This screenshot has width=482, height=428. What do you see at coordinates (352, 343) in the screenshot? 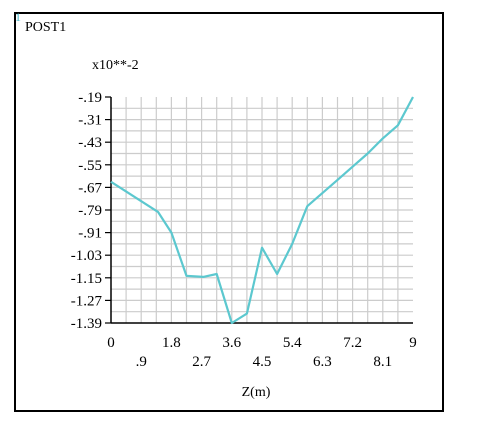
I see `x-tick-label: 7.2` at bounding box center [352, 343].